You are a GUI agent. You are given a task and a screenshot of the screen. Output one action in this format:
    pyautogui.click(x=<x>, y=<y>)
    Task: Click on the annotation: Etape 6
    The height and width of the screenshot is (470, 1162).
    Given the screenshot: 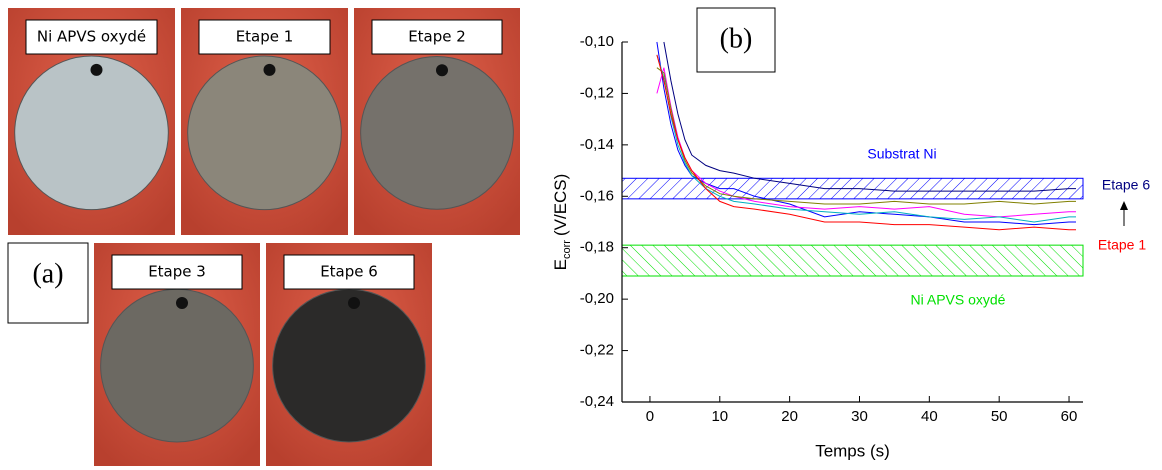 What is the action you would take?
    pyautogui.click(x=1126, y=185)
    